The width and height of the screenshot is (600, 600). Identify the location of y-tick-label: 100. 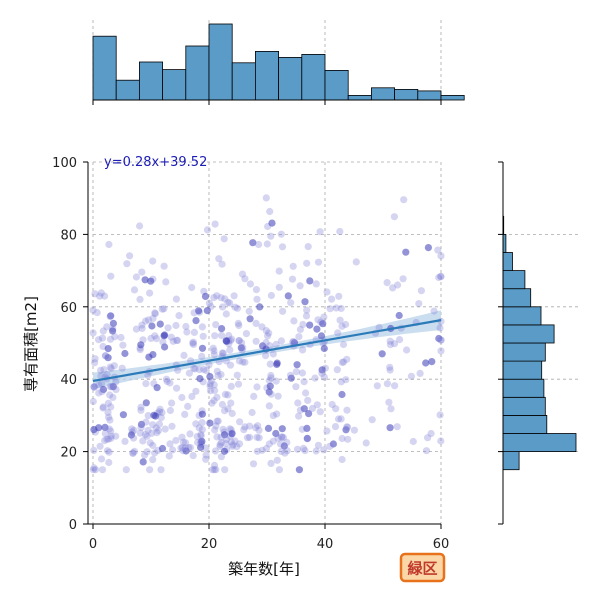
(64, 163).